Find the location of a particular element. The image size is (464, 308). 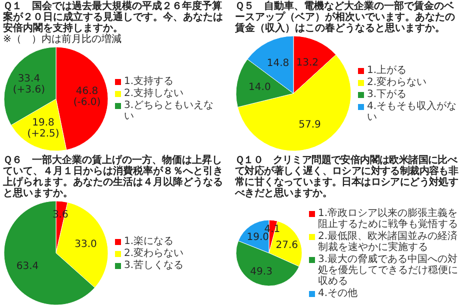

data-label: 49.3 is located at coordinates (261, 272).